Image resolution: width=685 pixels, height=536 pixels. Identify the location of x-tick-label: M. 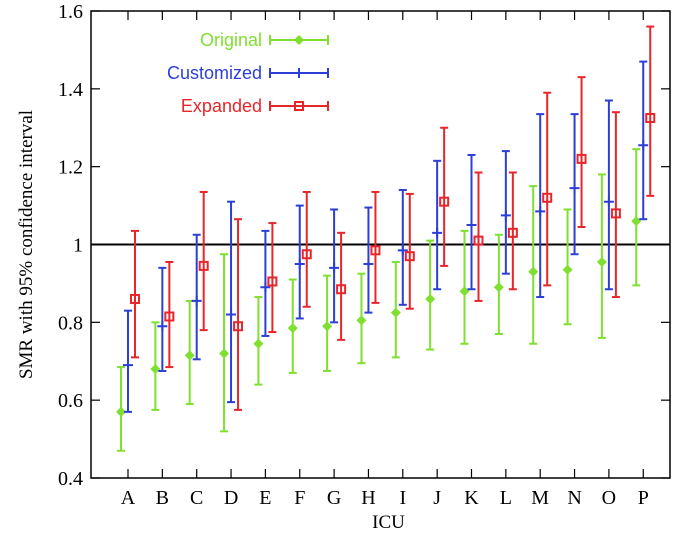
(540, 498).